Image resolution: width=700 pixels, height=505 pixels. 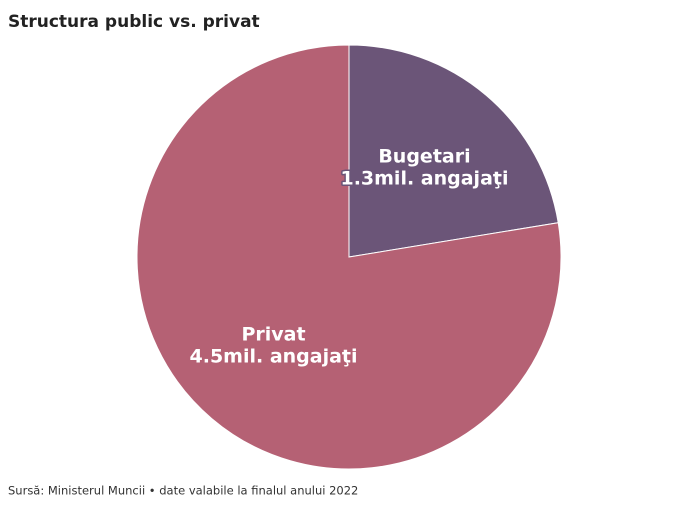 I want to click on slice-category-label: Privat, so click(x=273, y=334).